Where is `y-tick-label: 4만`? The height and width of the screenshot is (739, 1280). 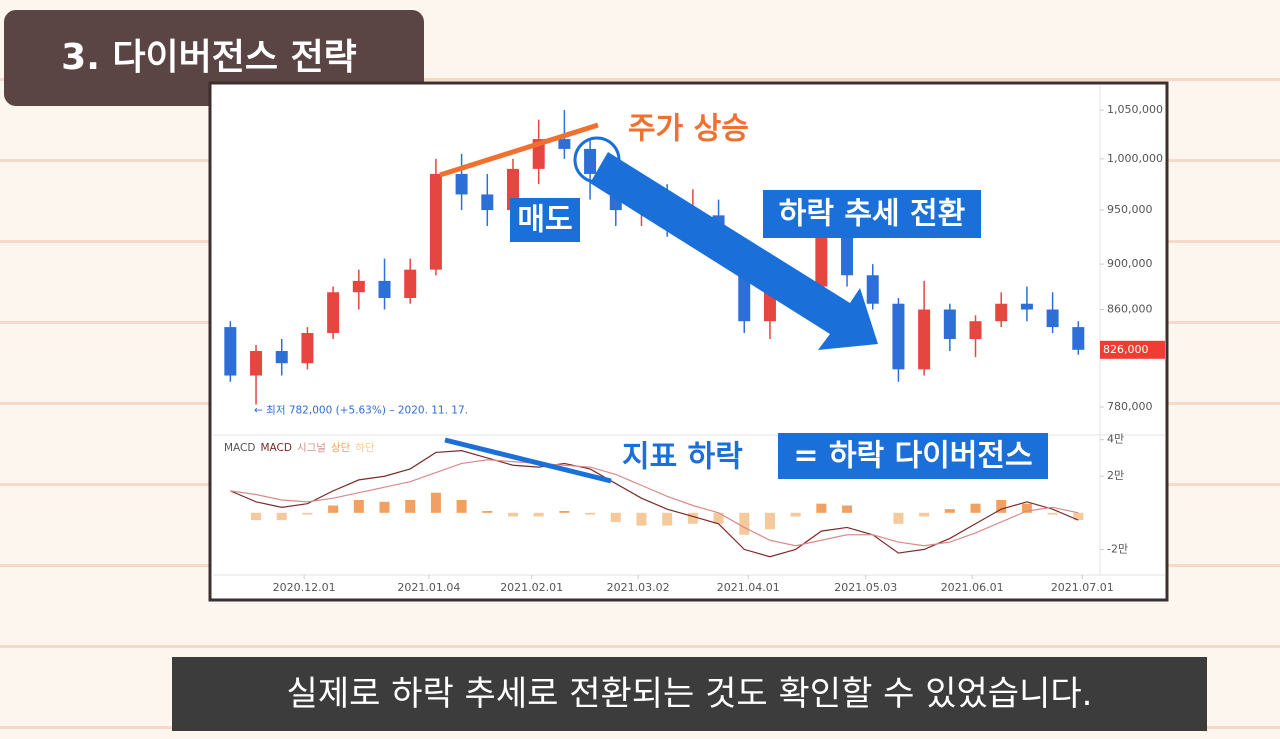
y-tick-label: 4만 is located at coordinates (1115, 439).